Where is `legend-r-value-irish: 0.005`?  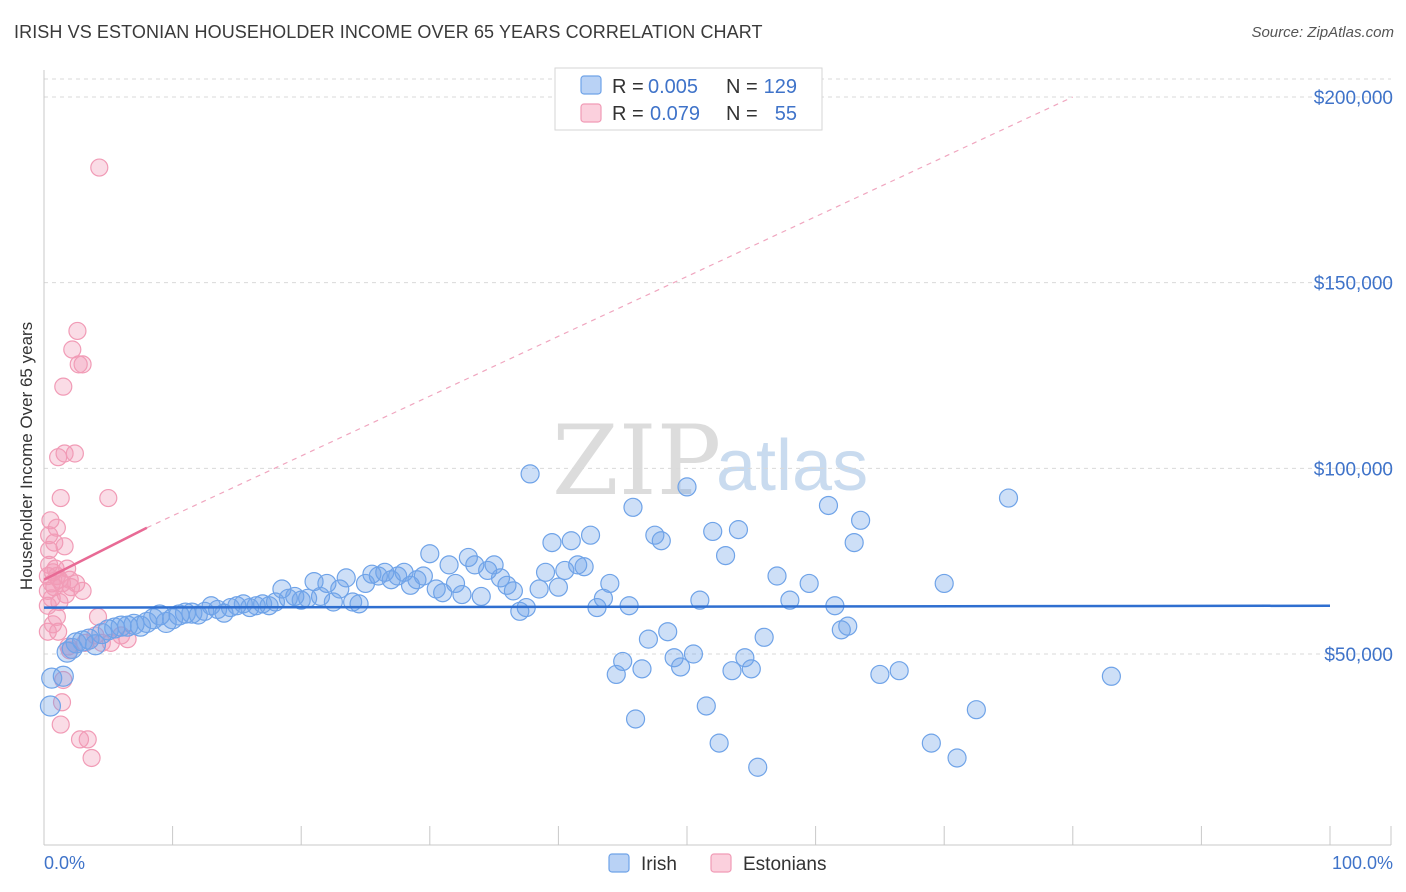
legend-r-value-irish: 0.005 is located at coordinates (673, 87).